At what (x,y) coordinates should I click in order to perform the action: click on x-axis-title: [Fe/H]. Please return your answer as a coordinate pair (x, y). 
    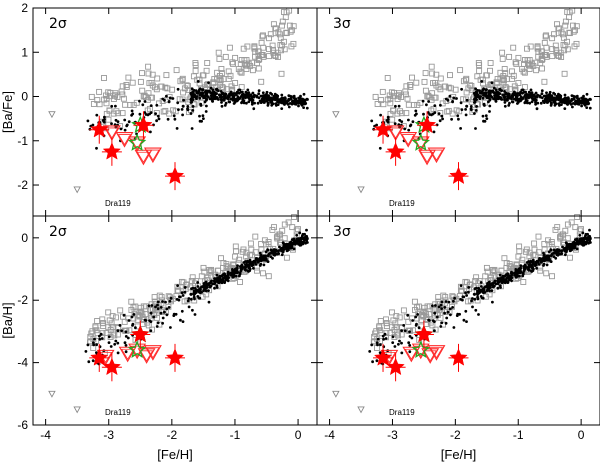
    Looking at the image, I should click on (458, 454).